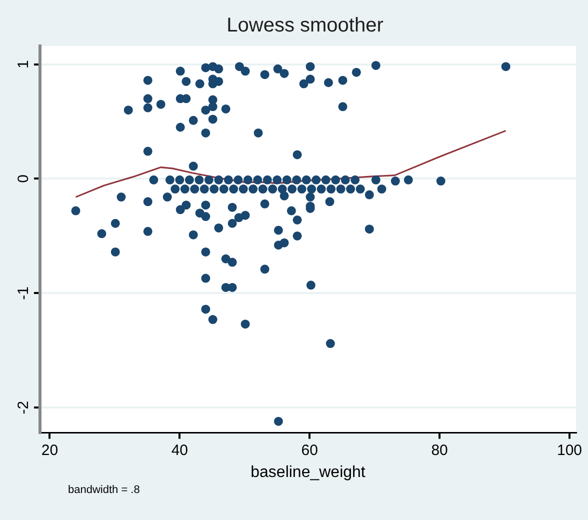 This screenshot has width=588, height=520. What do you see at coordinates (308, 472) in the screenshot?
I see `x-axis-title: baseline_weight` at bounding box center [308, 472].